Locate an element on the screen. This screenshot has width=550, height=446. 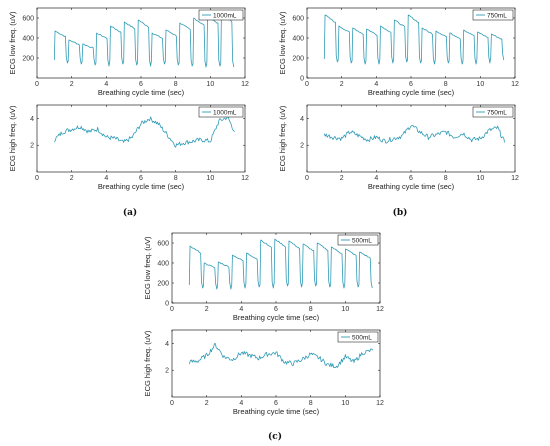
panel-label-b: (b) is located at coordinates (400, 212).